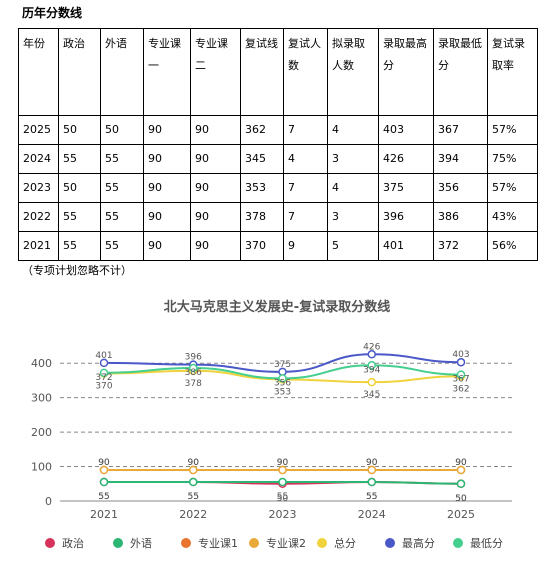  What do you see at coordinates (512, 246) in the screenshot?
I see `table-cell: 56%` at bounding box center [512, 246].